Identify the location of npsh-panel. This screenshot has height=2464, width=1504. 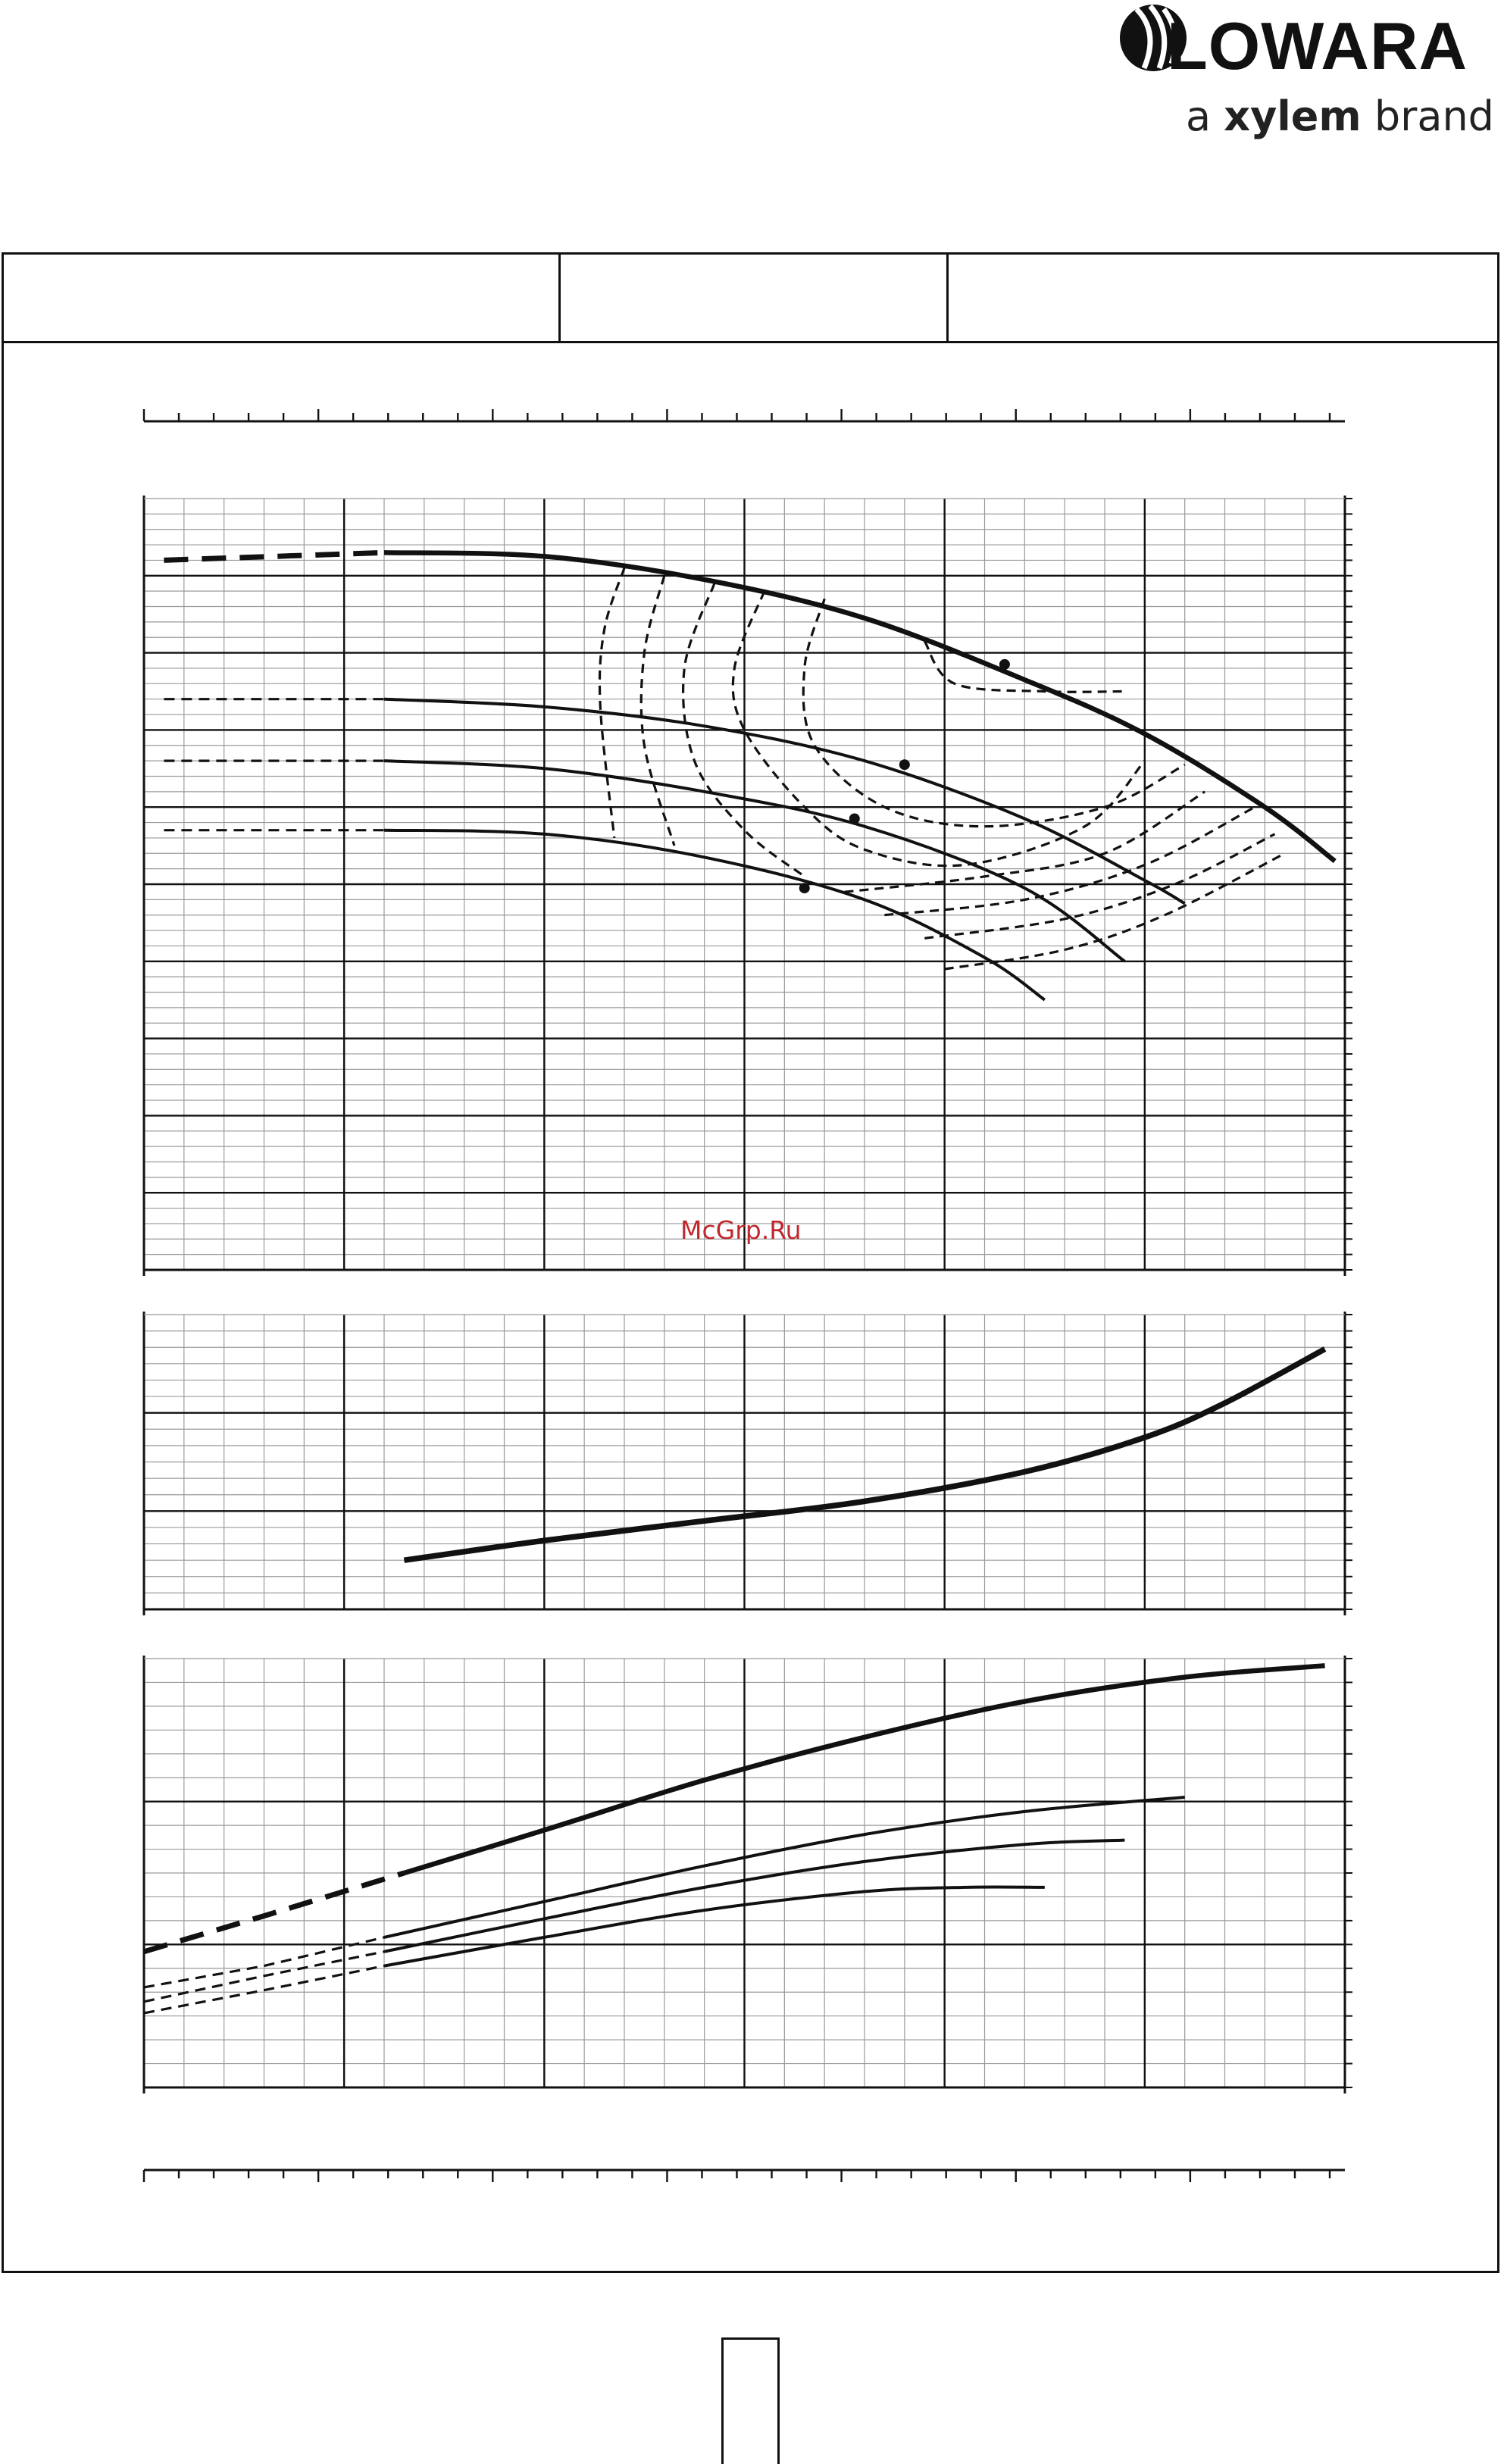
(747, 1463).